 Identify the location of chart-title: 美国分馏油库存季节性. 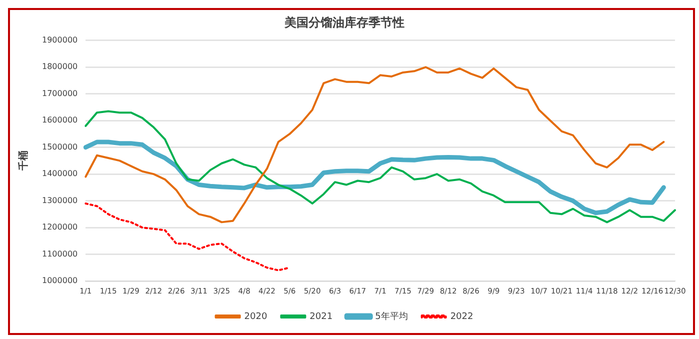
(344, 22).